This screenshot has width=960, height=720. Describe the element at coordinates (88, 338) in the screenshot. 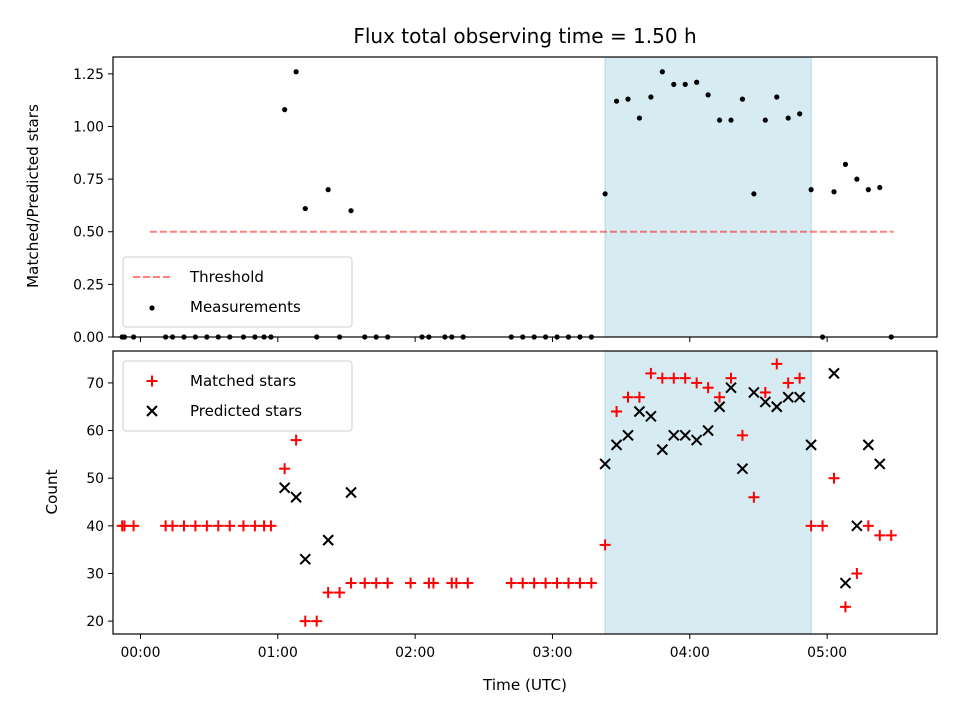

I see `top-ytick-label: 0.00` at that location.